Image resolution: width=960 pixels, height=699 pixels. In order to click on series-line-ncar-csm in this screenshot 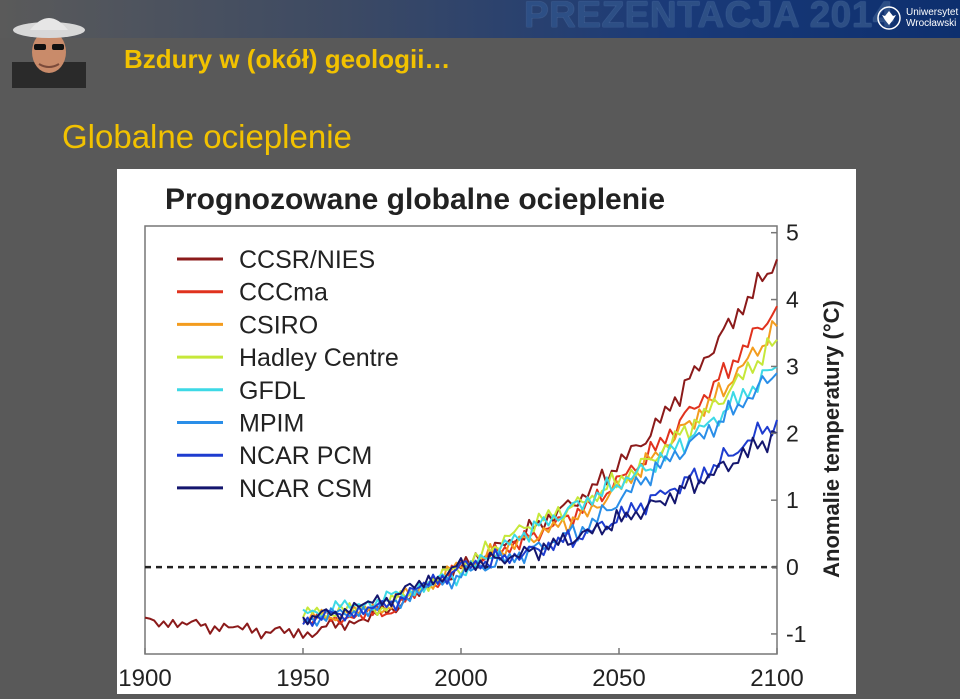, I will do `click(540, 528)`.